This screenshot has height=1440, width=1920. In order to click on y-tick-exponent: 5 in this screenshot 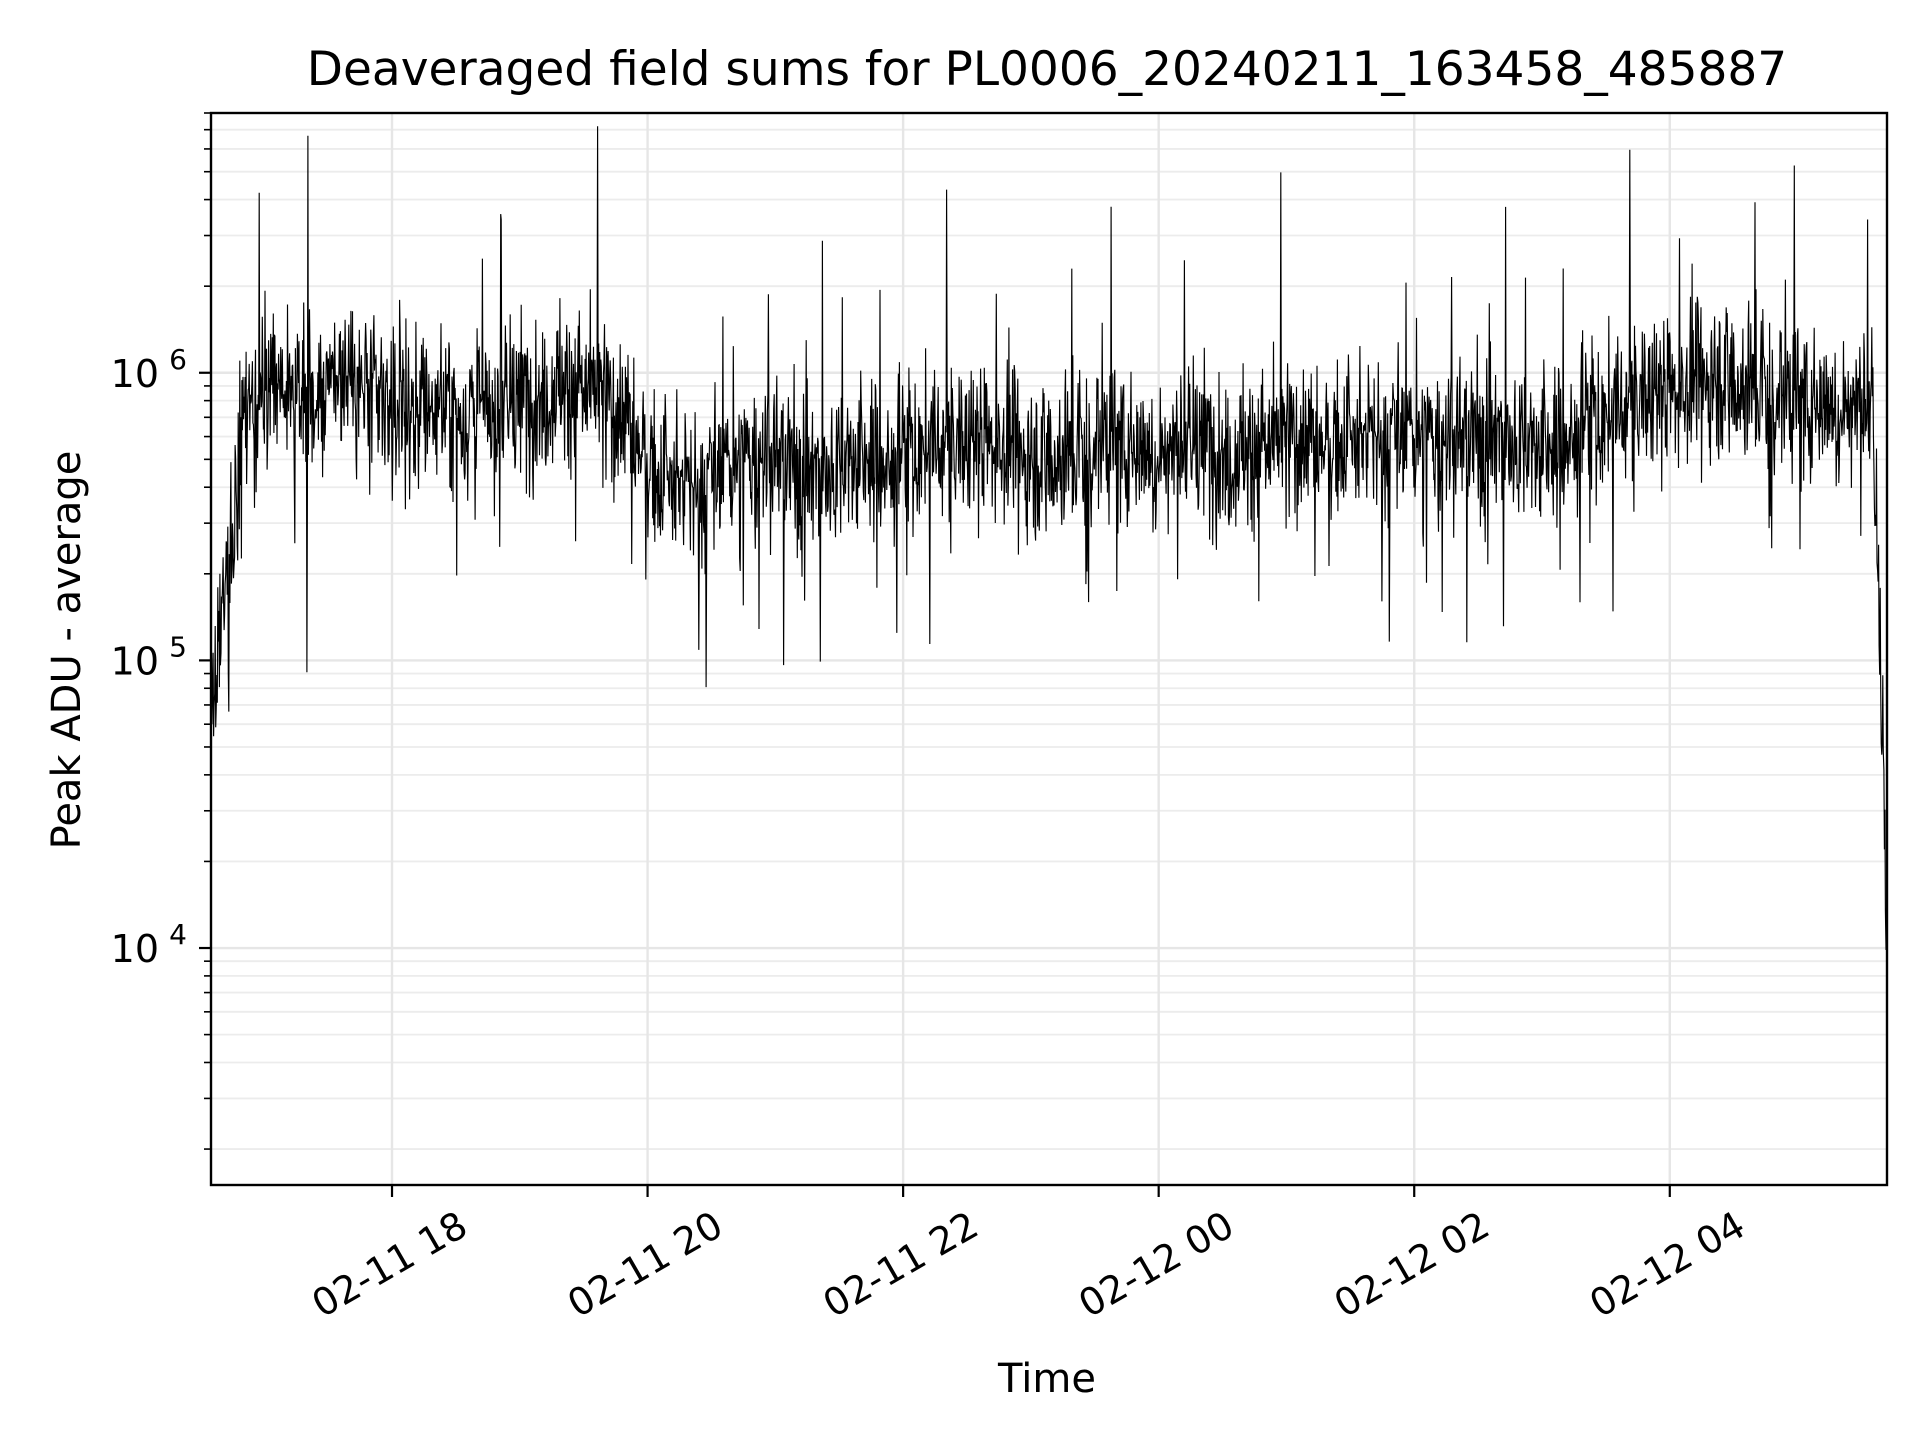, I will do `click(178, 646)`.